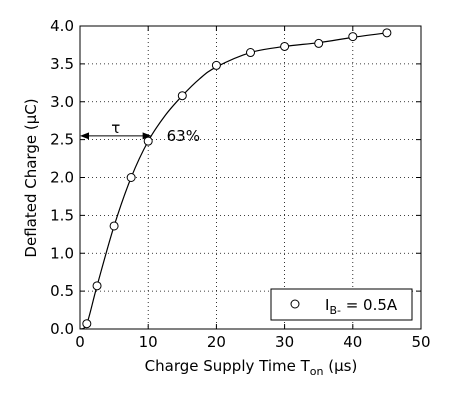 Image resolution: width=450 pixels, height=404 pixels. What do you see at coordinates (284, 342) in the screenshot?
I see `x-tick-label-3: 30` at bounding box center [284, 342].